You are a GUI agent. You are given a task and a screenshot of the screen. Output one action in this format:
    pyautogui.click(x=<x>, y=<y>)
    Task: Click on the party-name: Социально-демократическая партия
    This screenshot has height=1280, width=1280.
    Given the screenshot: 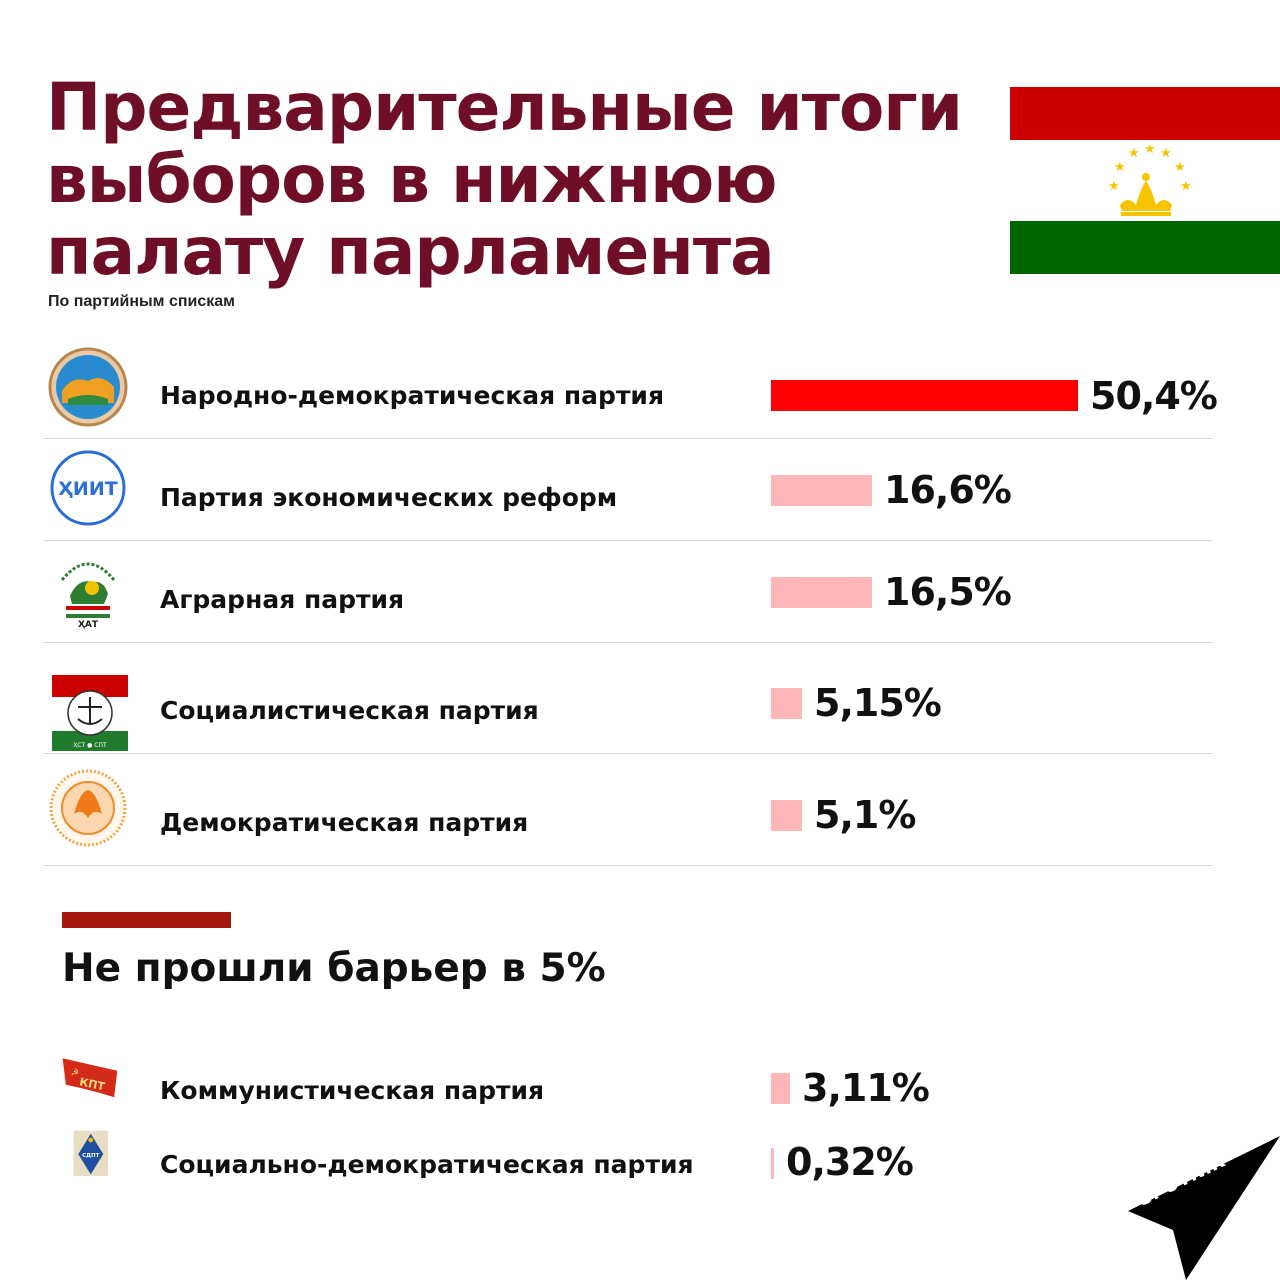 What is the action you would take?
    pyautogui.click(x=427, y=1164)
    